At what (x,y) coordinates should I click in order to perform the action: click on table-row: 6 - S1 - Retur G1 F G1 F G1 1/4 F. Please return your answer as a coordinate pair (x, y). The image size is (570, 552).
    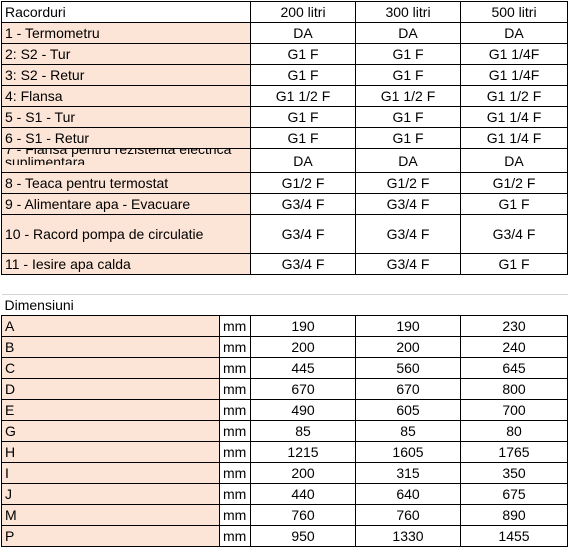
    Looking at the image, I should click on (284, 138).